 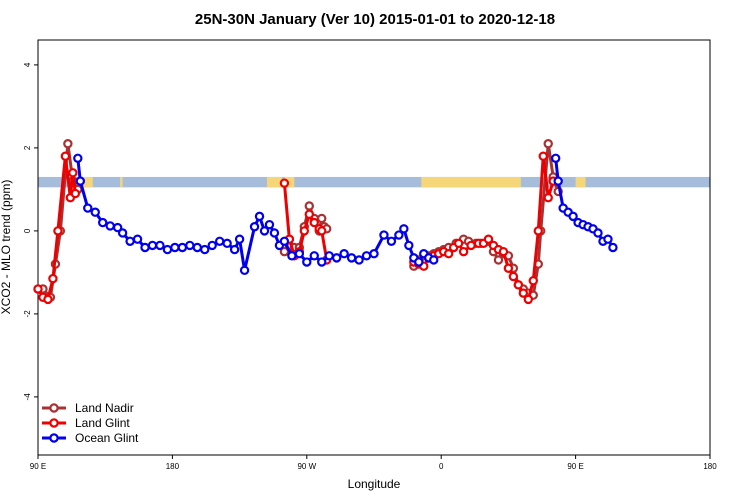 I want to click on y-tick-label: -2, so click(x=27, y=314).